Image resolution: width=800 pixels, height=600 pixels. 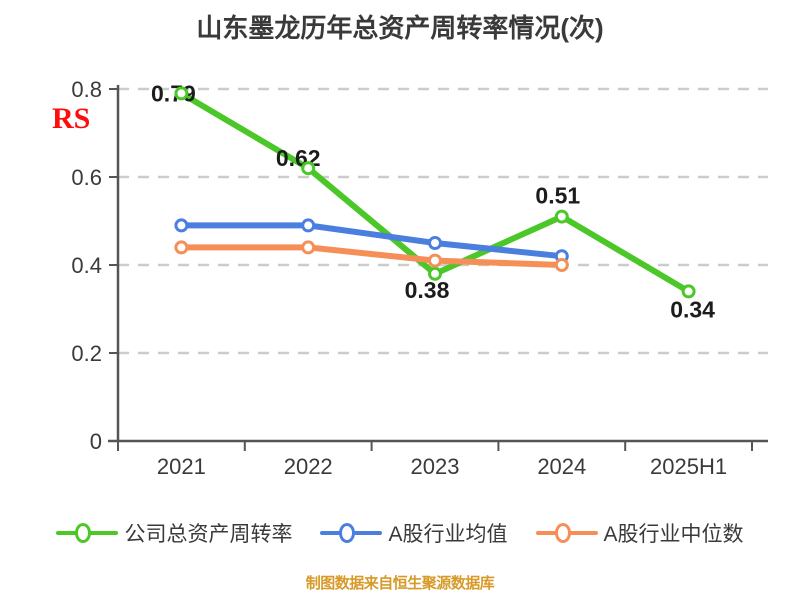 What do you see at coordinates (673, 534) in the screenshot?
I see `legend-item-label: A股行业中位数` at bounding box center [673, 534].